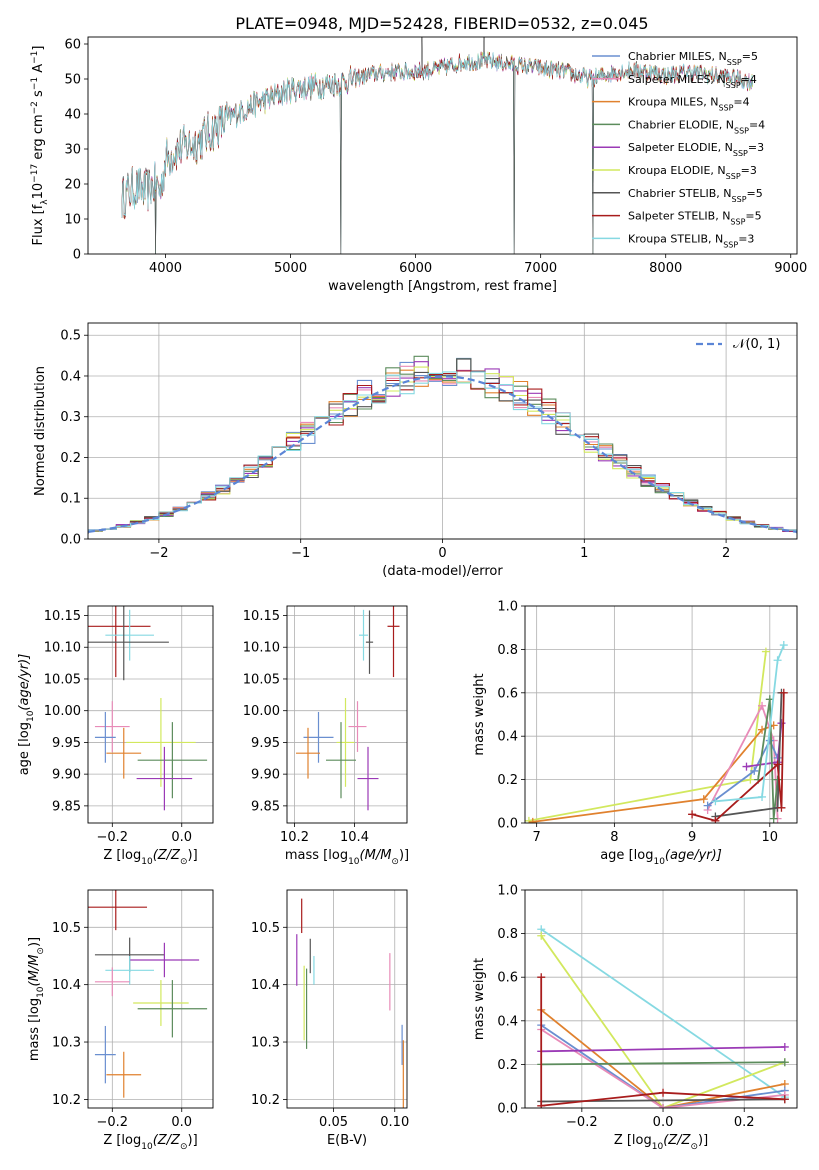  What do you see at coordinates (691, 240) in the screenshot?
I see `legend-entry: Kroupa STELIB, NSSP=3` at bounding box center [691, 240].